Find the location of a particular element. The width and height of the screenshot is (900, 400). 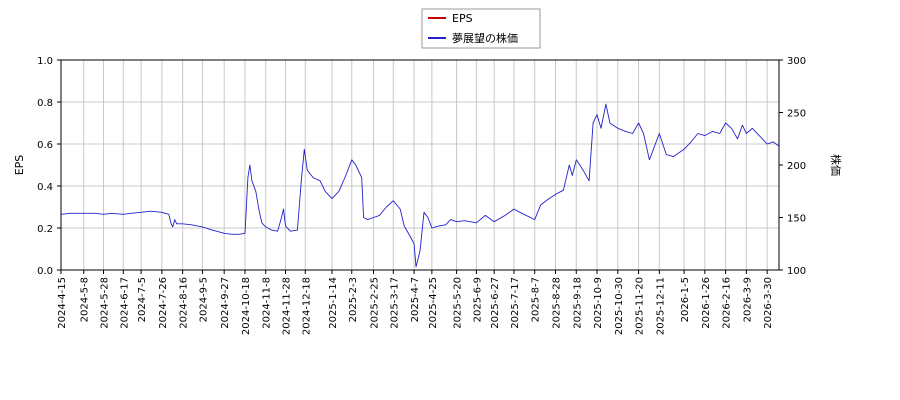

x-tick-label: 2025-8-28 is located at coordinates (556, 303).